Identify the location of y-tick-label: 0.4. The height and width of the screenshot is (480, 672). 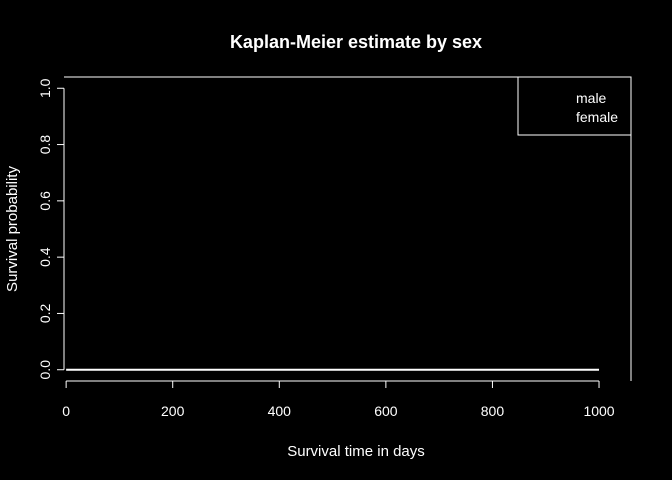
(45, 257).